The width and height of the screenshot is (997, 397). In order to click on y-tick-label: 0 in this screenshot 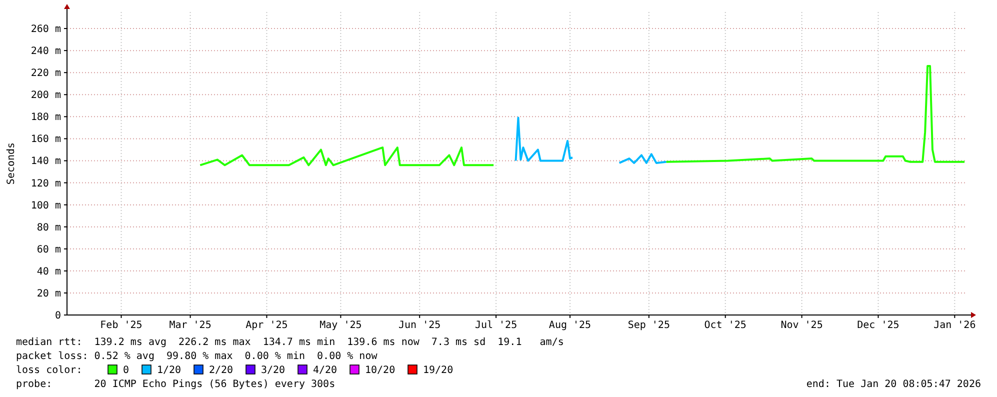, I will do `click(57, 316)`.